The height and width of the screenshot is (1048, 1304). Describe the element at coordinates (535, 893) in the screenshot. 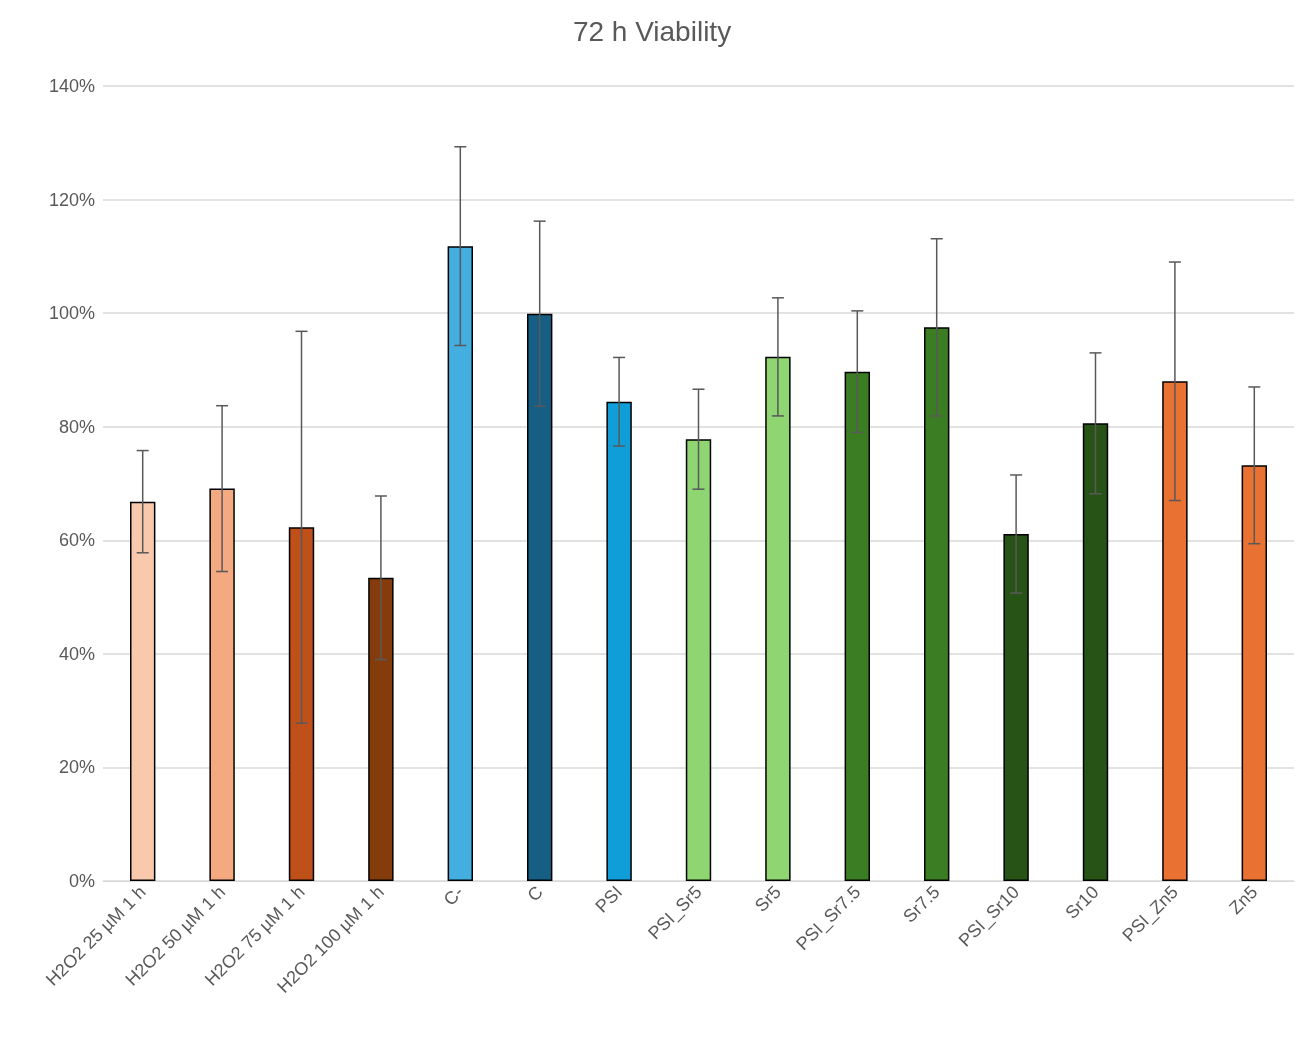

I see `x-tick-label: C` at that location.